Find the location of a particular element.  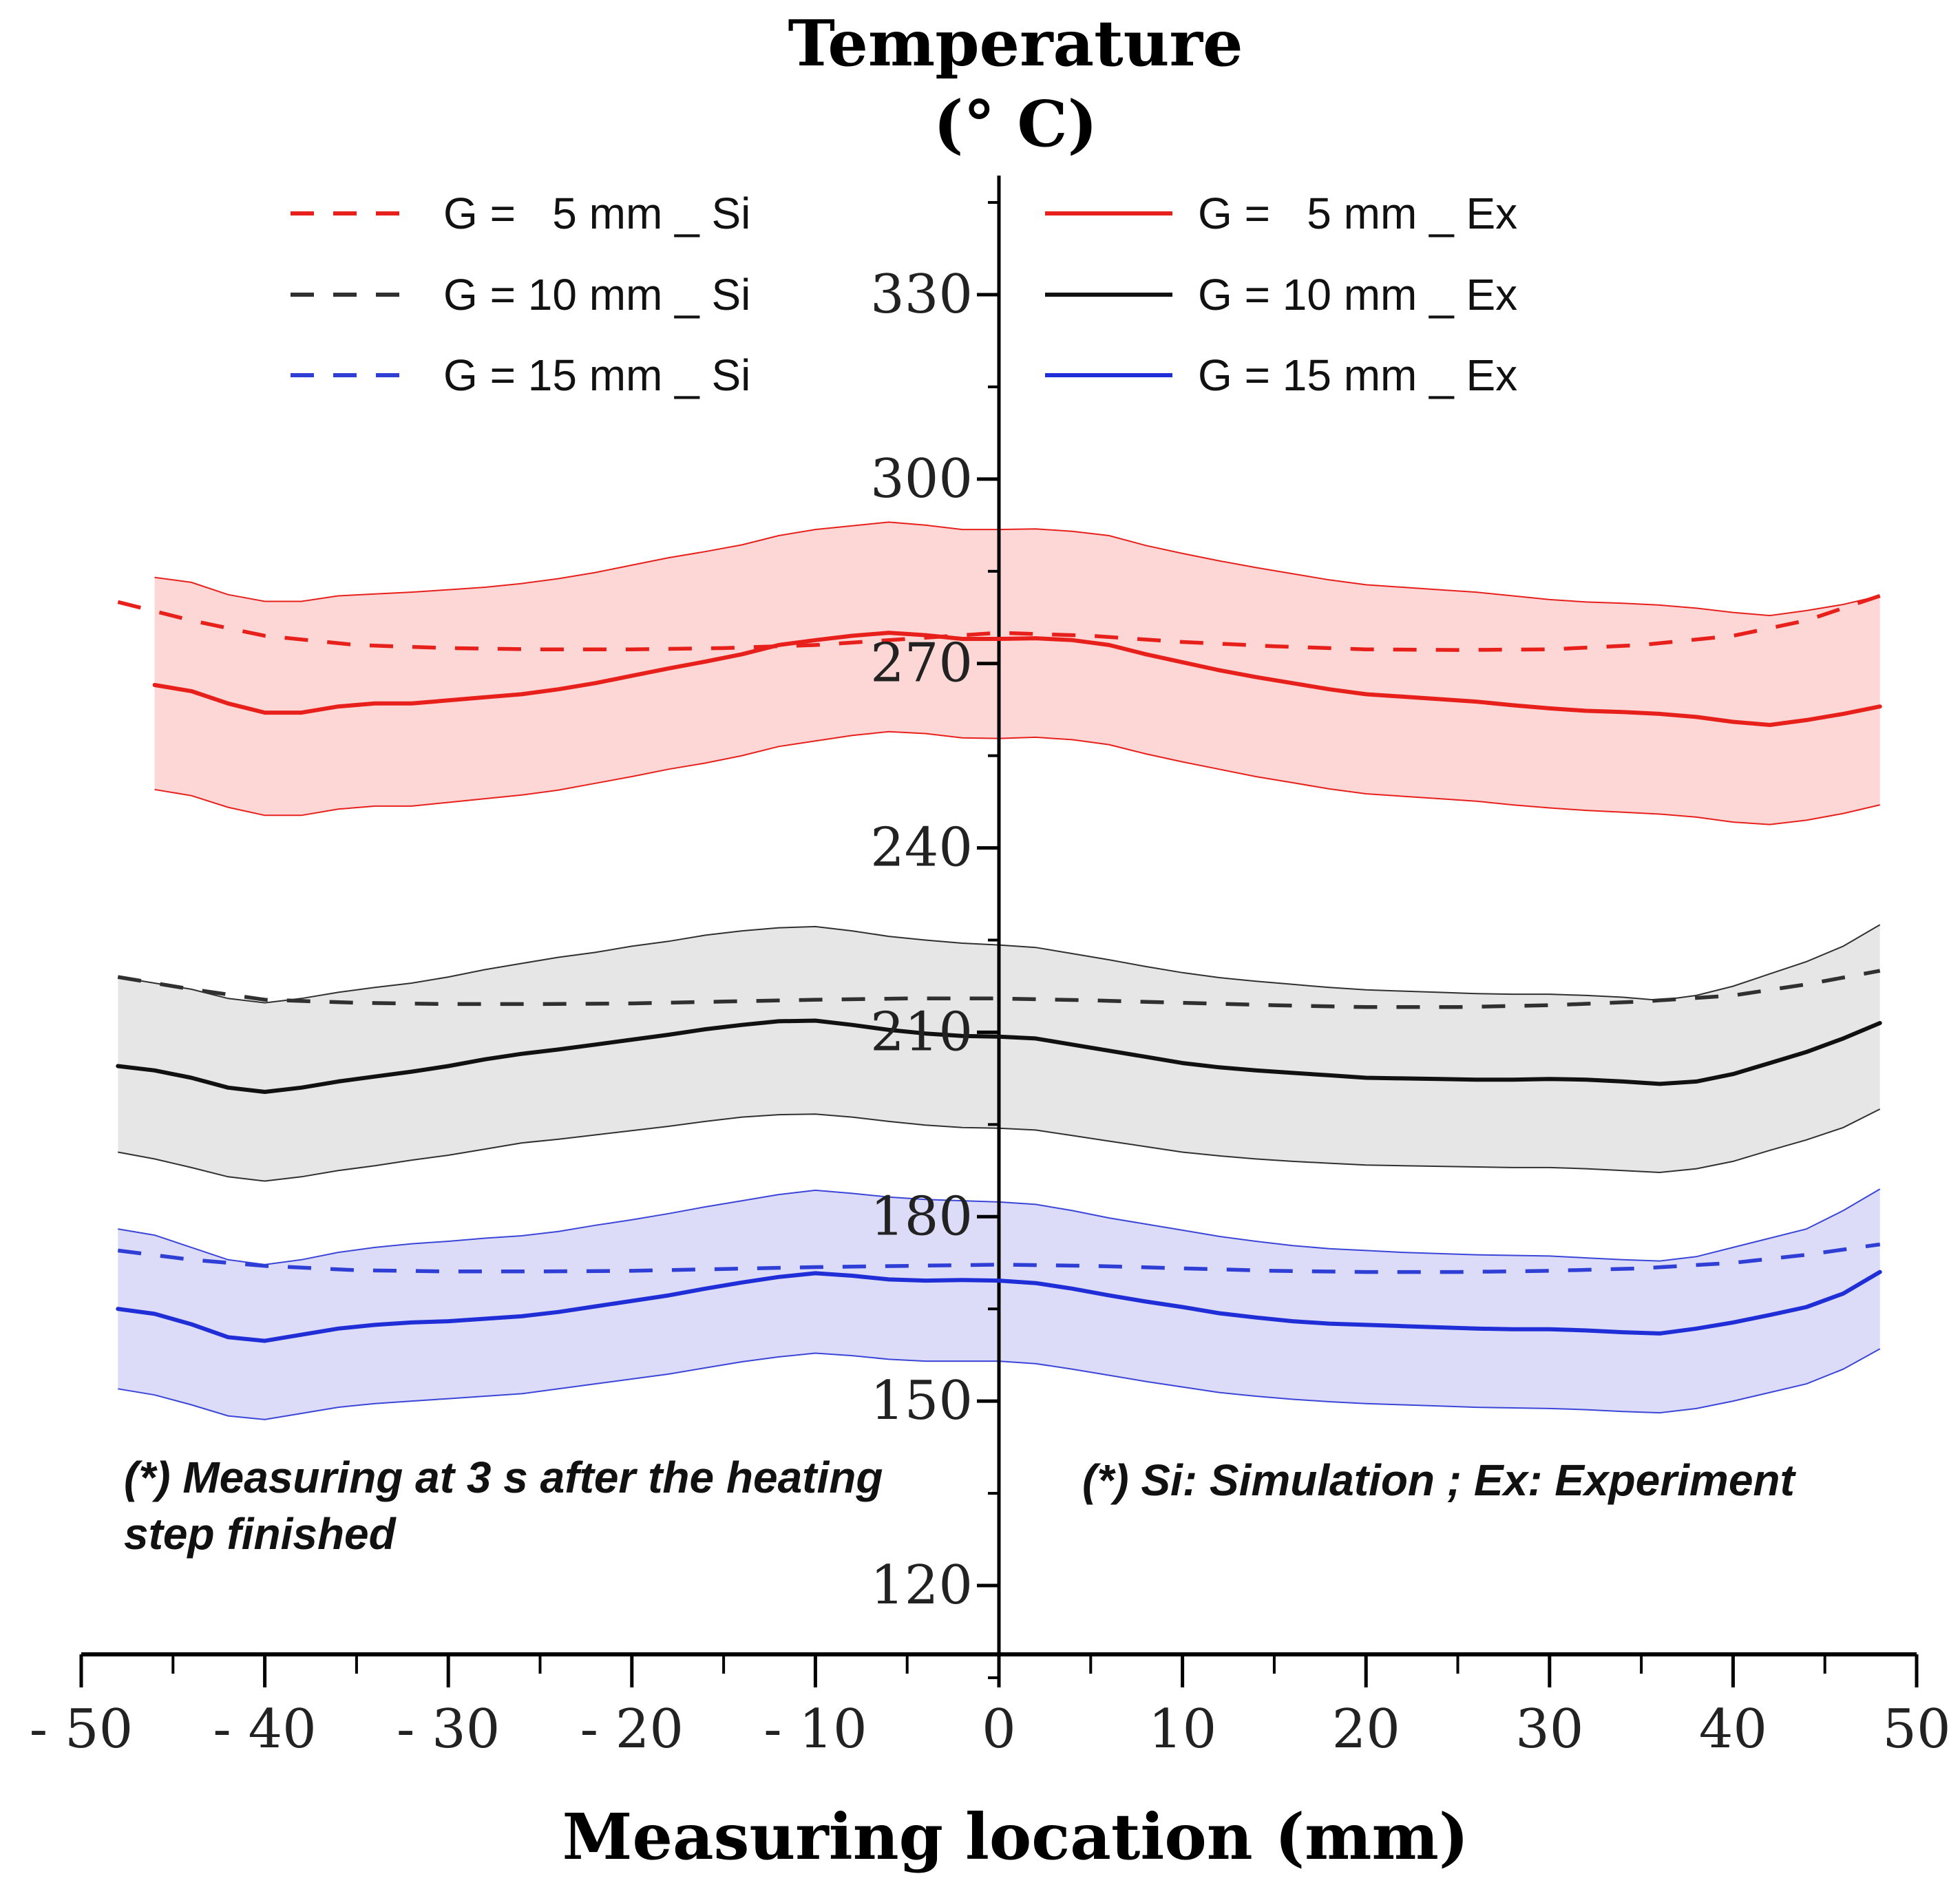

x-tick-label: 20 is located at coordinates (1366, 1729).